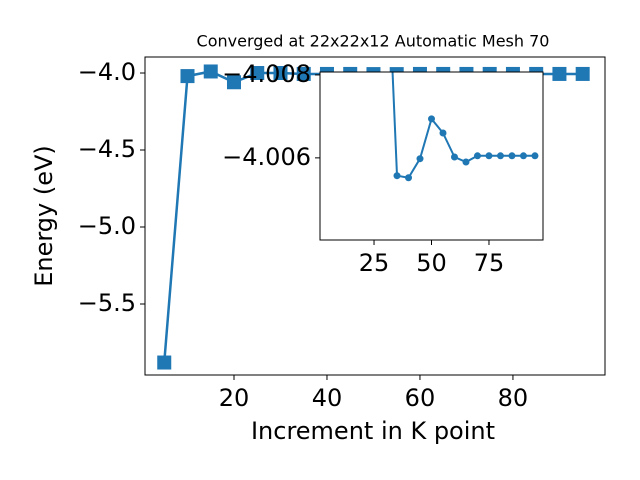  I want to click on y-tick-label: −5.0, so click(107, 226).